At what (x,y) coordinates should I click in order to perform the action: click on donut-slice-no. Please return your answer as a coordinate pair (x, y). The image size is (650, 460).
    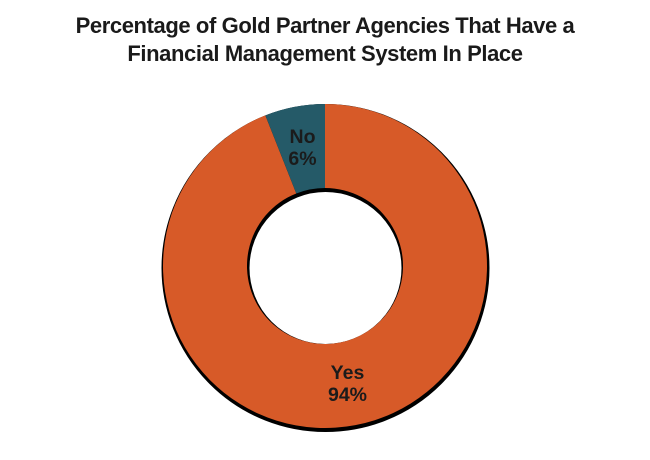
    Looking at the image, I should click on (295, 149).